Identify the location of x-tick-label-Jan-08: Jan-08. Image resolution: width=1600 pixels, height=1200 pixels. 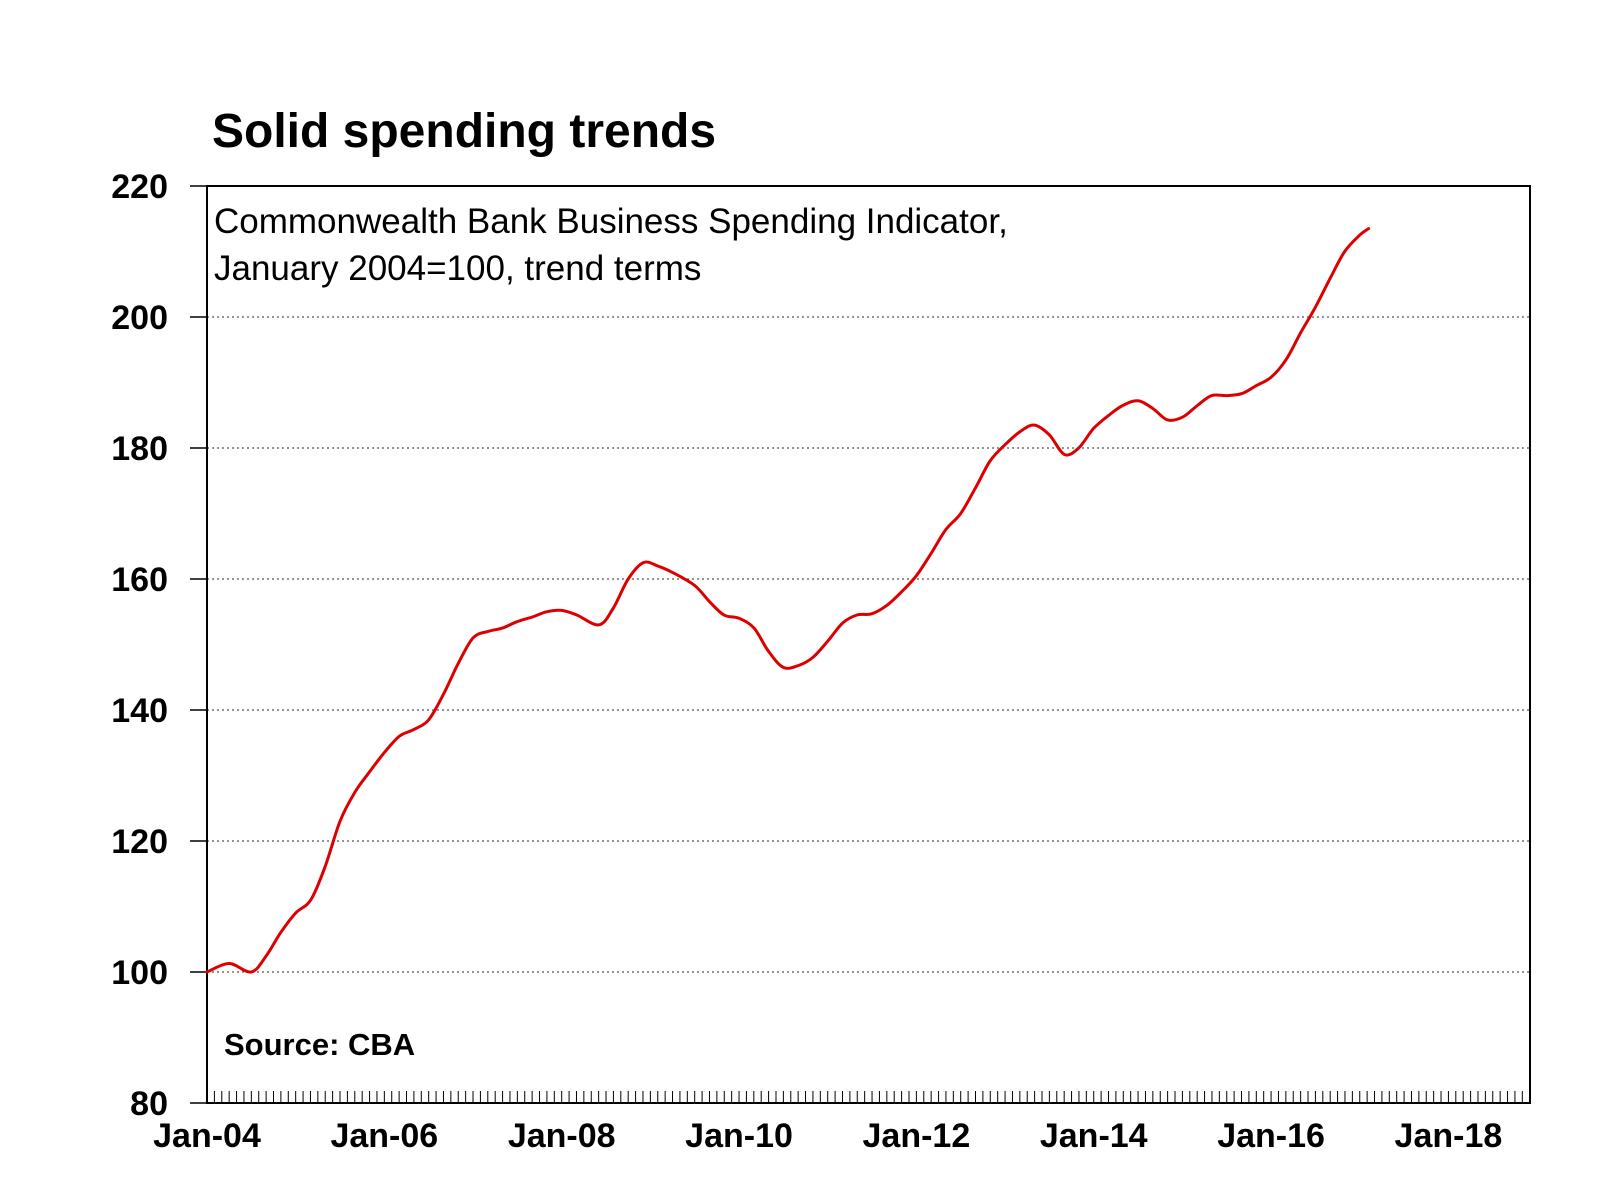
(562, 1136).